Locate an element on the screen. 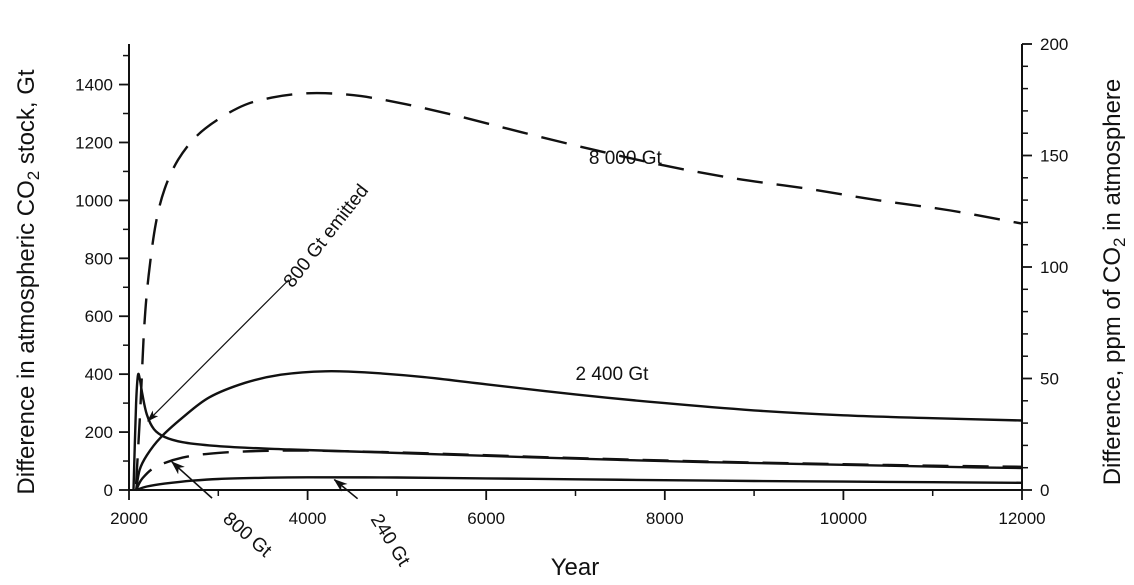 The width and height of the screenshot is (1134, 585). x-tick-label: 12000 is located at coordinates (1021, 518).